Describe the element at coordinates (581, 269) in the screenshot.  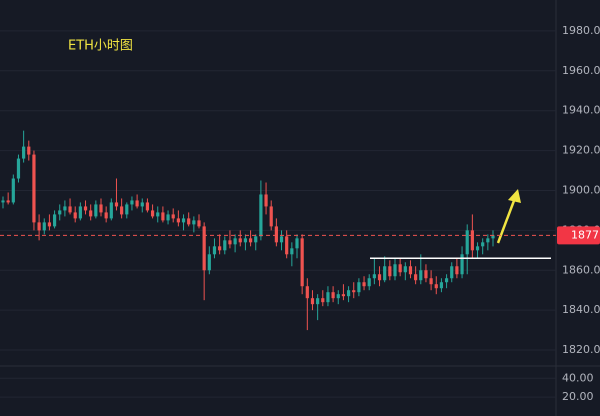
I see `y-tick-label: 1860.00` at that location.